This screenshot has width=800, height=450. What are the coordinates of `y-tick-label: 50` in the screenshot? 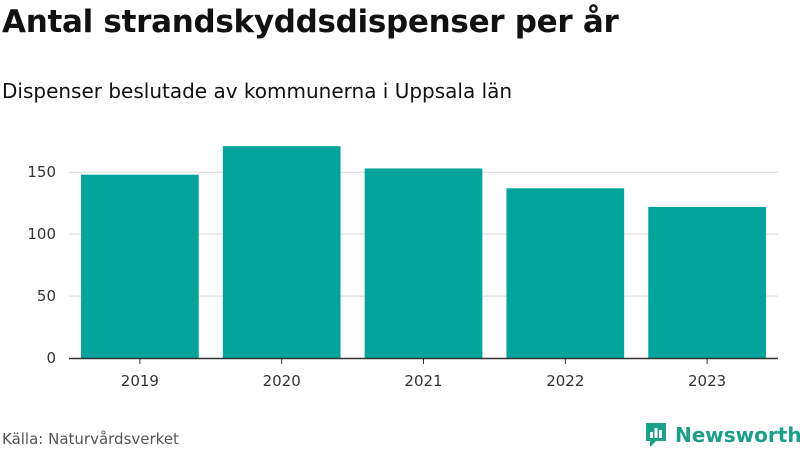 It's located at (46, 296).